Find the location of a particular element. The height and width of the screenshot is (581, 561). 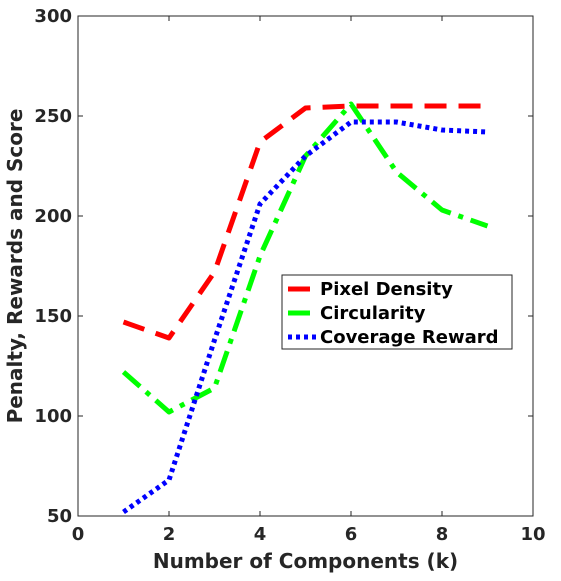

x-tick-label: 8 is located at coordinates (442, 534).